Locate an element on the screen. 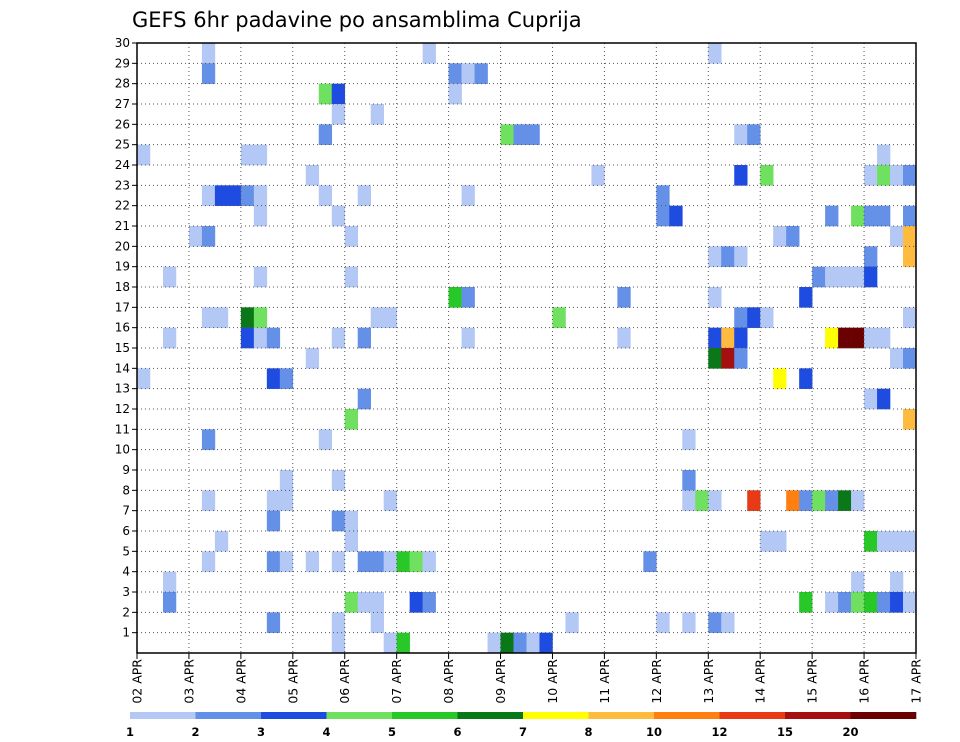 This screenshot has height=742, width=960. y-tick-label: 30 is located at coordinates (122, 43).